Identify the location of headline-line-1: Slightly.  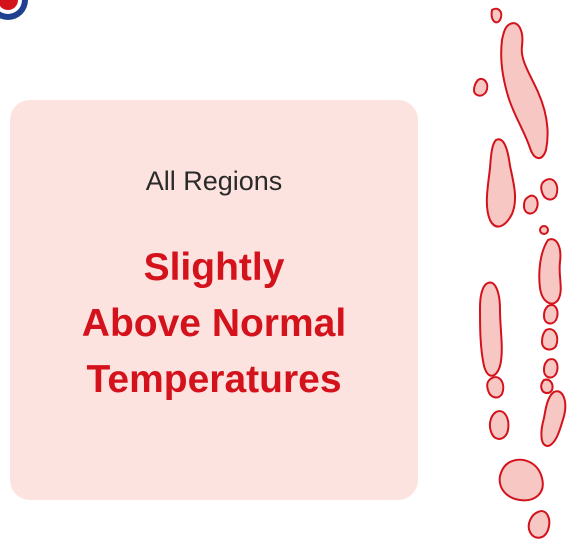
(214, 267).